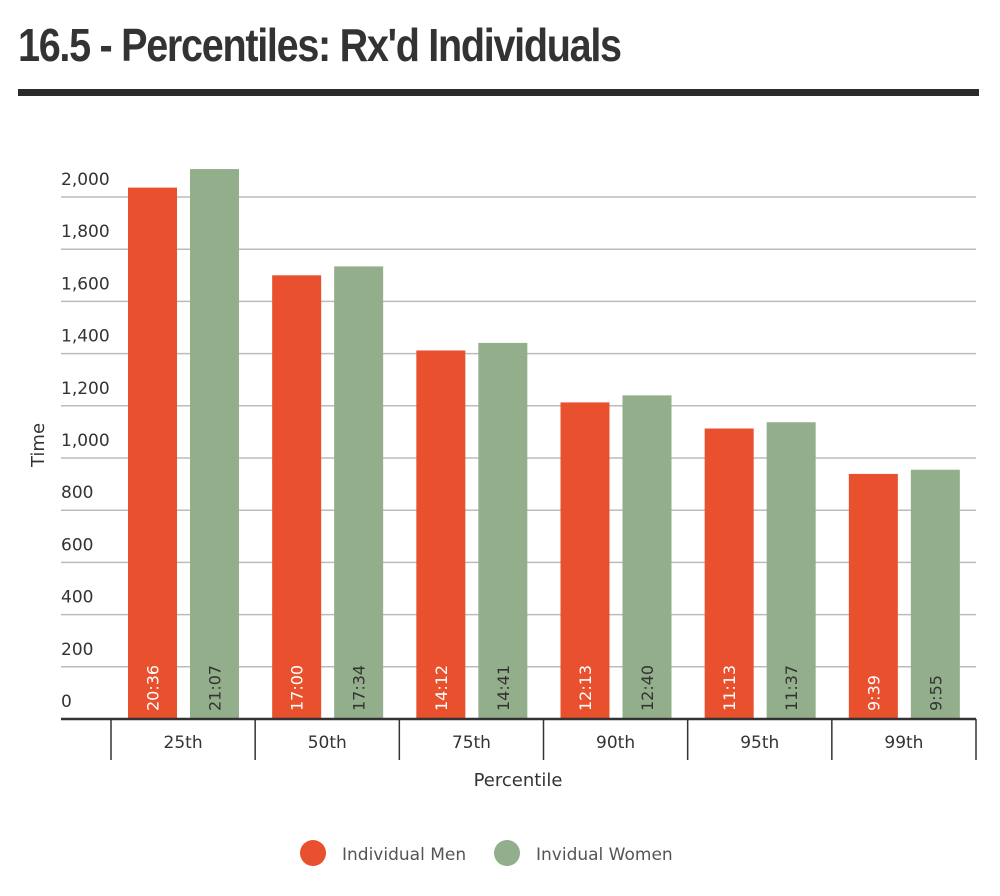 The width and height of the screenshot is (1000, 896). Describe the element at coordinates (77, 545) in the screenshot. I see `y-tick-label: 600` at that location.